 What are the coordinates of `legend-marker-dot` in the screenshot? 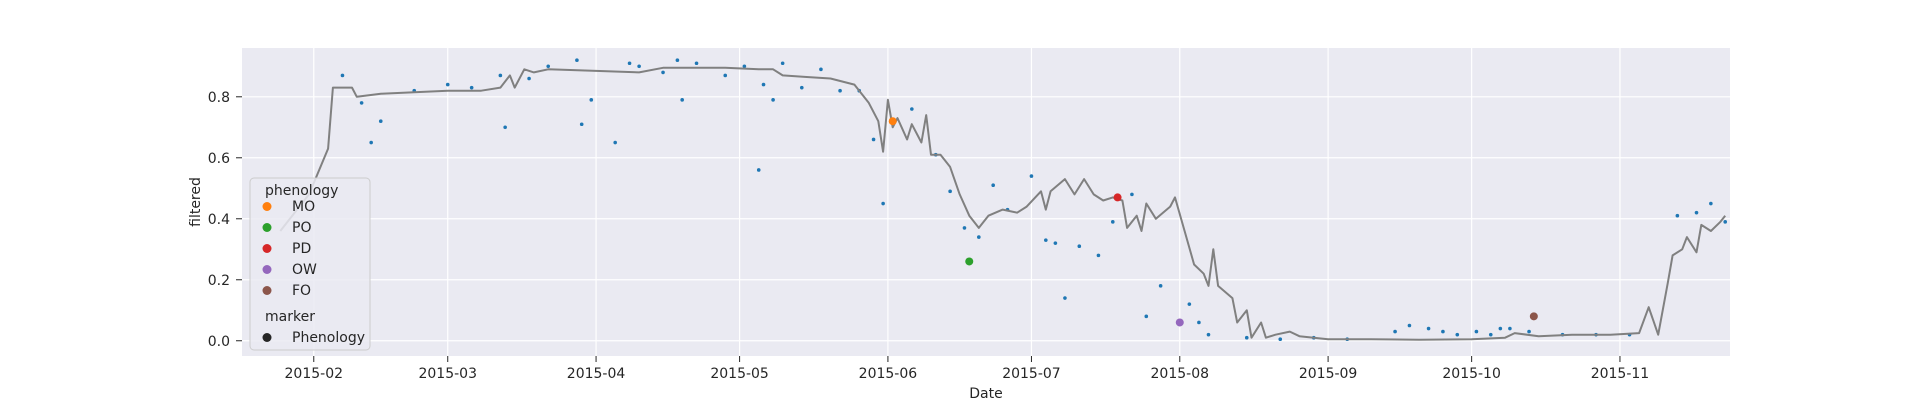 It's located at (267, 337).